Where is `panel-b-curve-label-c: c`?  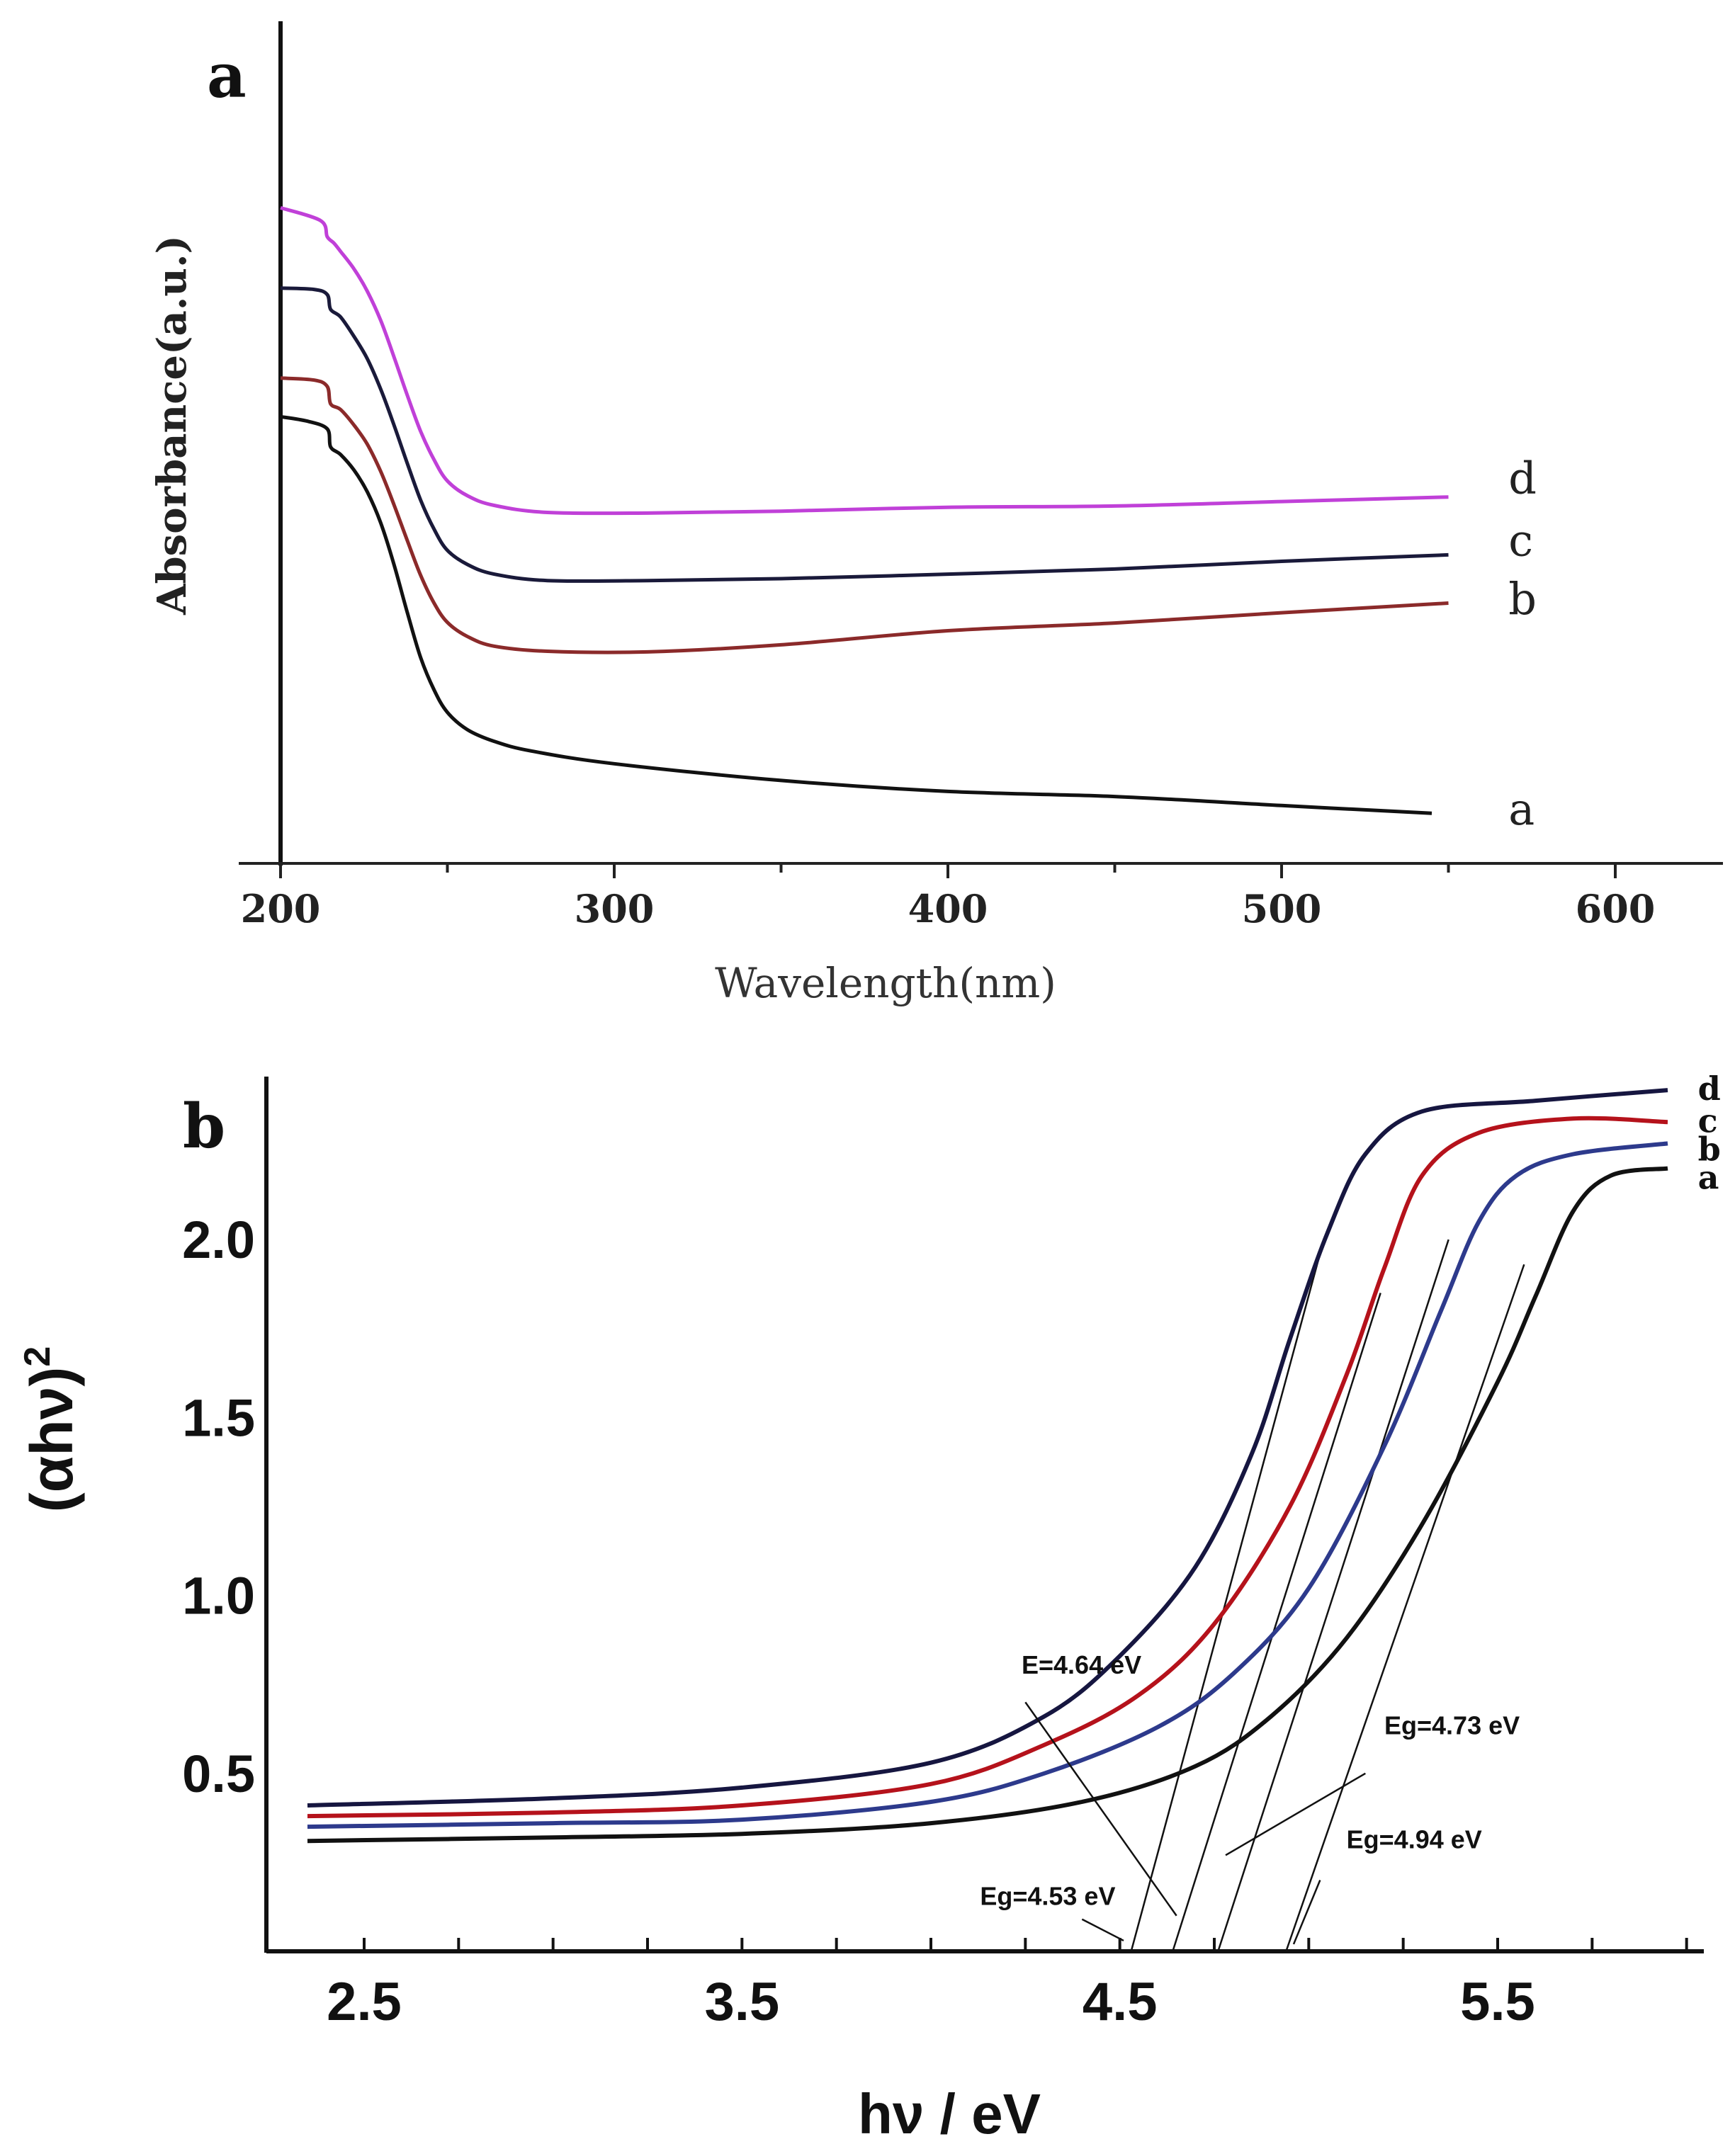
panel-b-curve-label-c: c is located at coordinates (1708, 1121).